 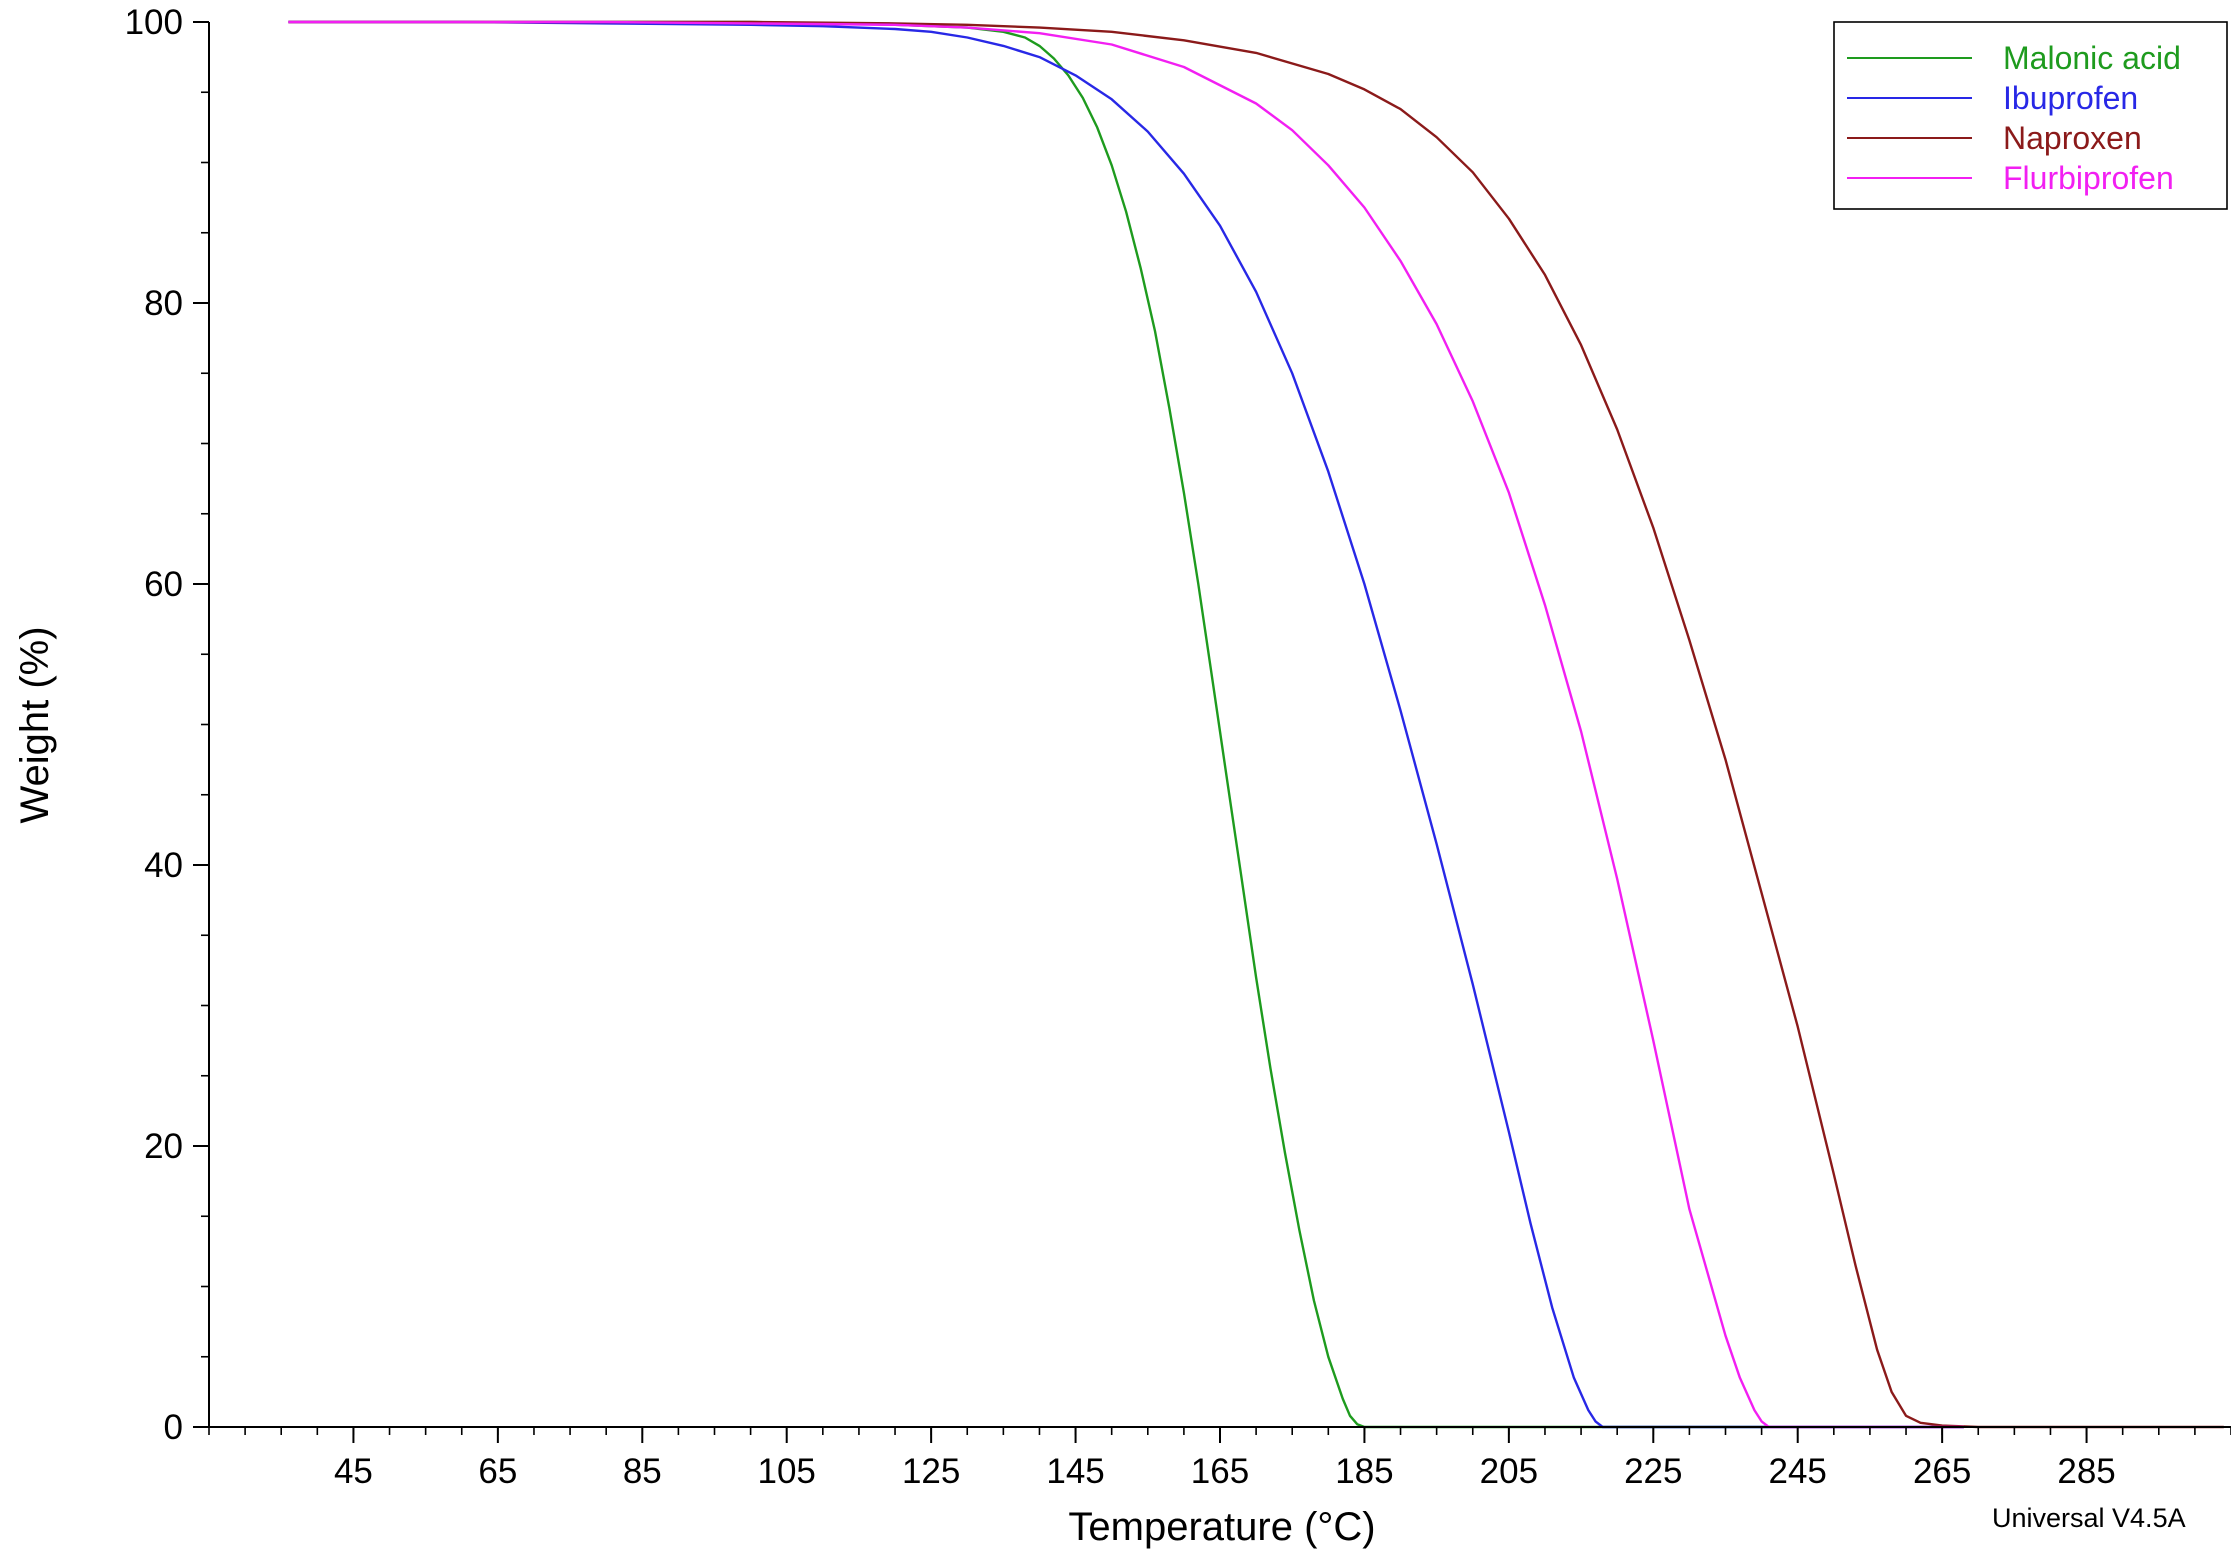 What do you see at coordinates (1221, 1527) in the screenshot?
I see `x-axis-title: Temperature (°C)` at bounding box center [1221, 1527].